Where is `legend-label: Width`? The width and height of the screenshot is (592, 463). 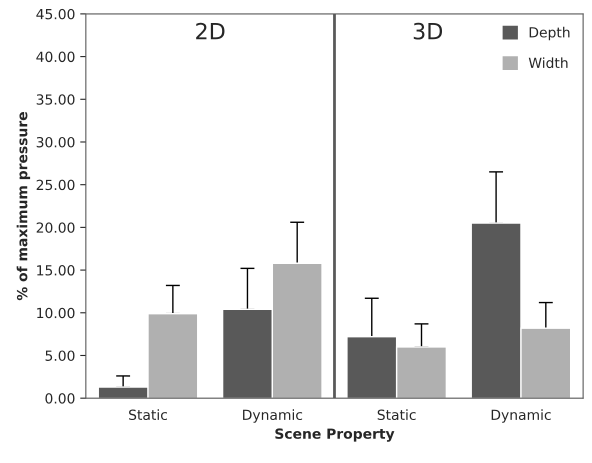 legend-label: Width is located at coordinates (548, 62).